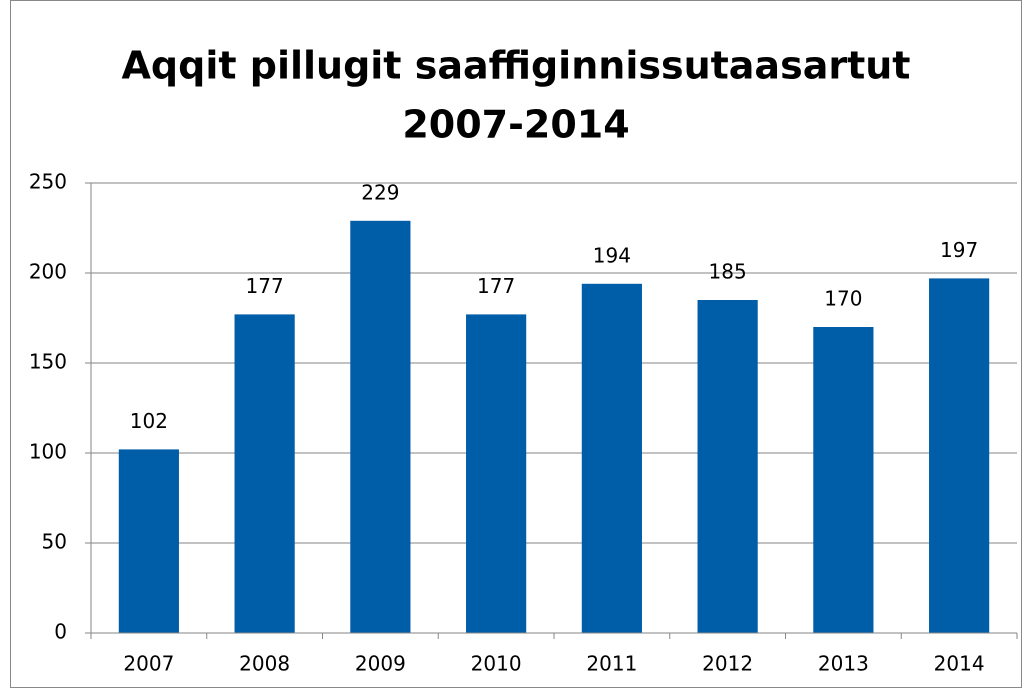 The image size is (1033, 689). I want to click on x-tick-label: 2014, so click(959, 664).